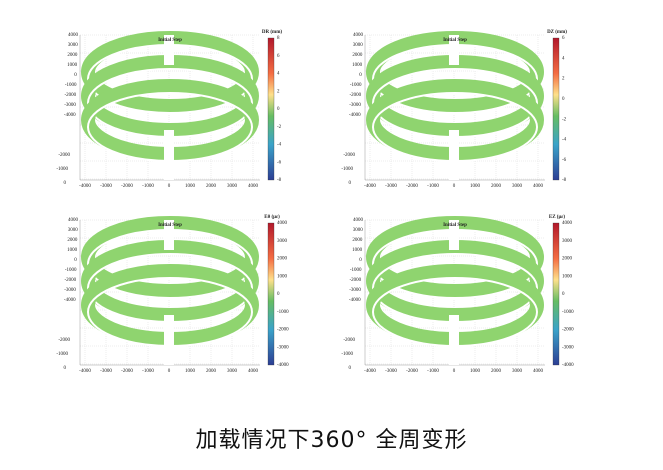 The width and height of the screenshot is (663, 470). Describe the element at coordinates (278, 38) in the screenshot. I see `colorbar-tick-label: 8` at that location.